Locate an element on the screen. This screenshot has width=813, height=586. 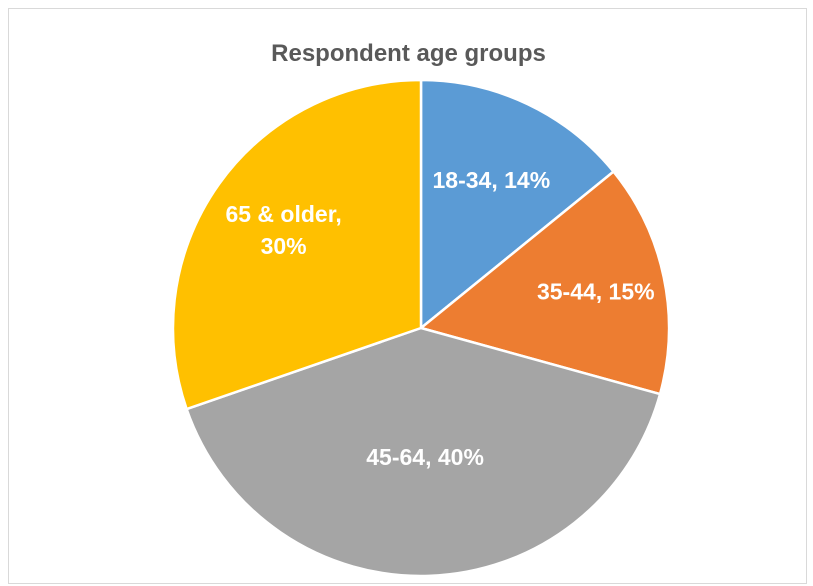
chart-title: Respondent age groups is located at coordinates (408, 53).